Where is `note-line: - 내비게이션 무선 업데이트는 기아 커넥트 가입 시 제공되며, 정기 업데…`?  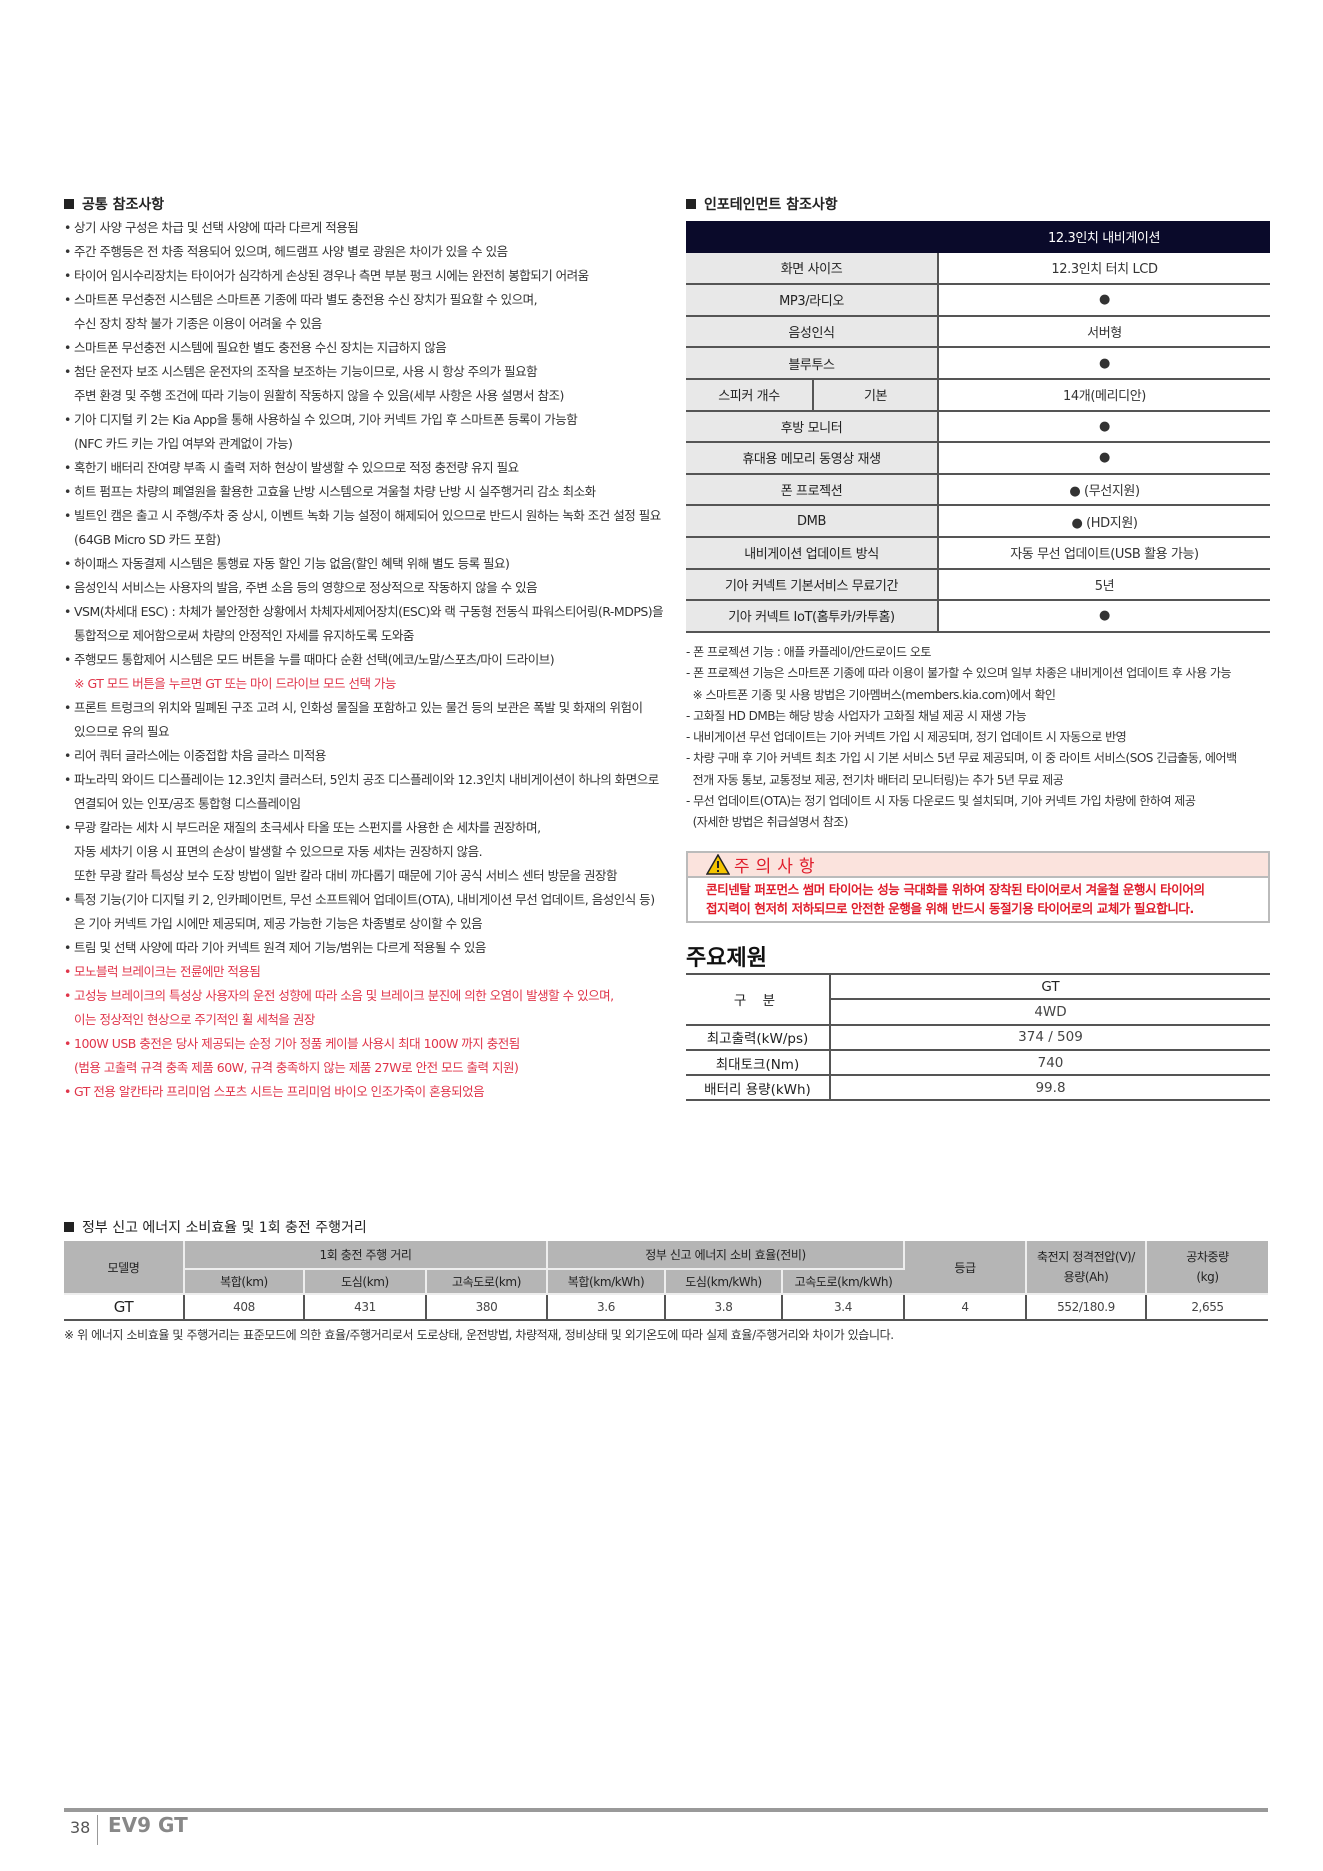 note-line: - 내비게이션 무선 업데이트는 기아 커넥트 가입 시 제공되며, 정기 업데… is located at coordinates (906, 737).